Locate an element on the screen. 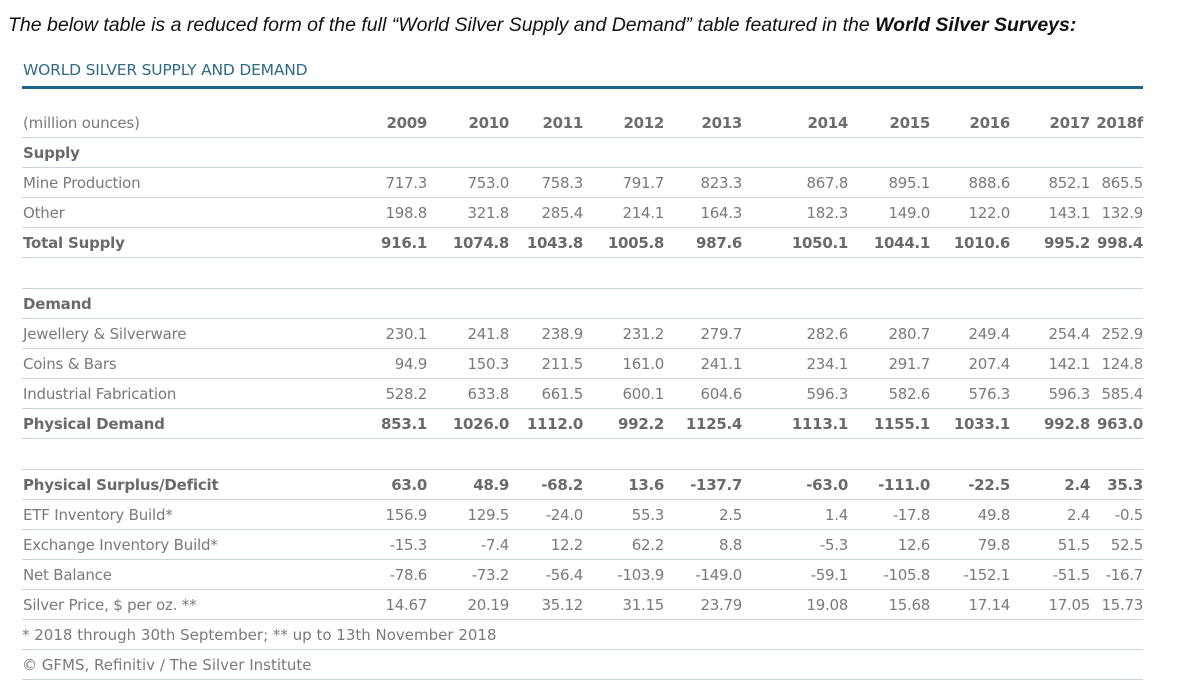 The height and width of the screenshot is (682, 1182). row-label: Physical Surplus/Deficit is located at coordinates (187, 484).